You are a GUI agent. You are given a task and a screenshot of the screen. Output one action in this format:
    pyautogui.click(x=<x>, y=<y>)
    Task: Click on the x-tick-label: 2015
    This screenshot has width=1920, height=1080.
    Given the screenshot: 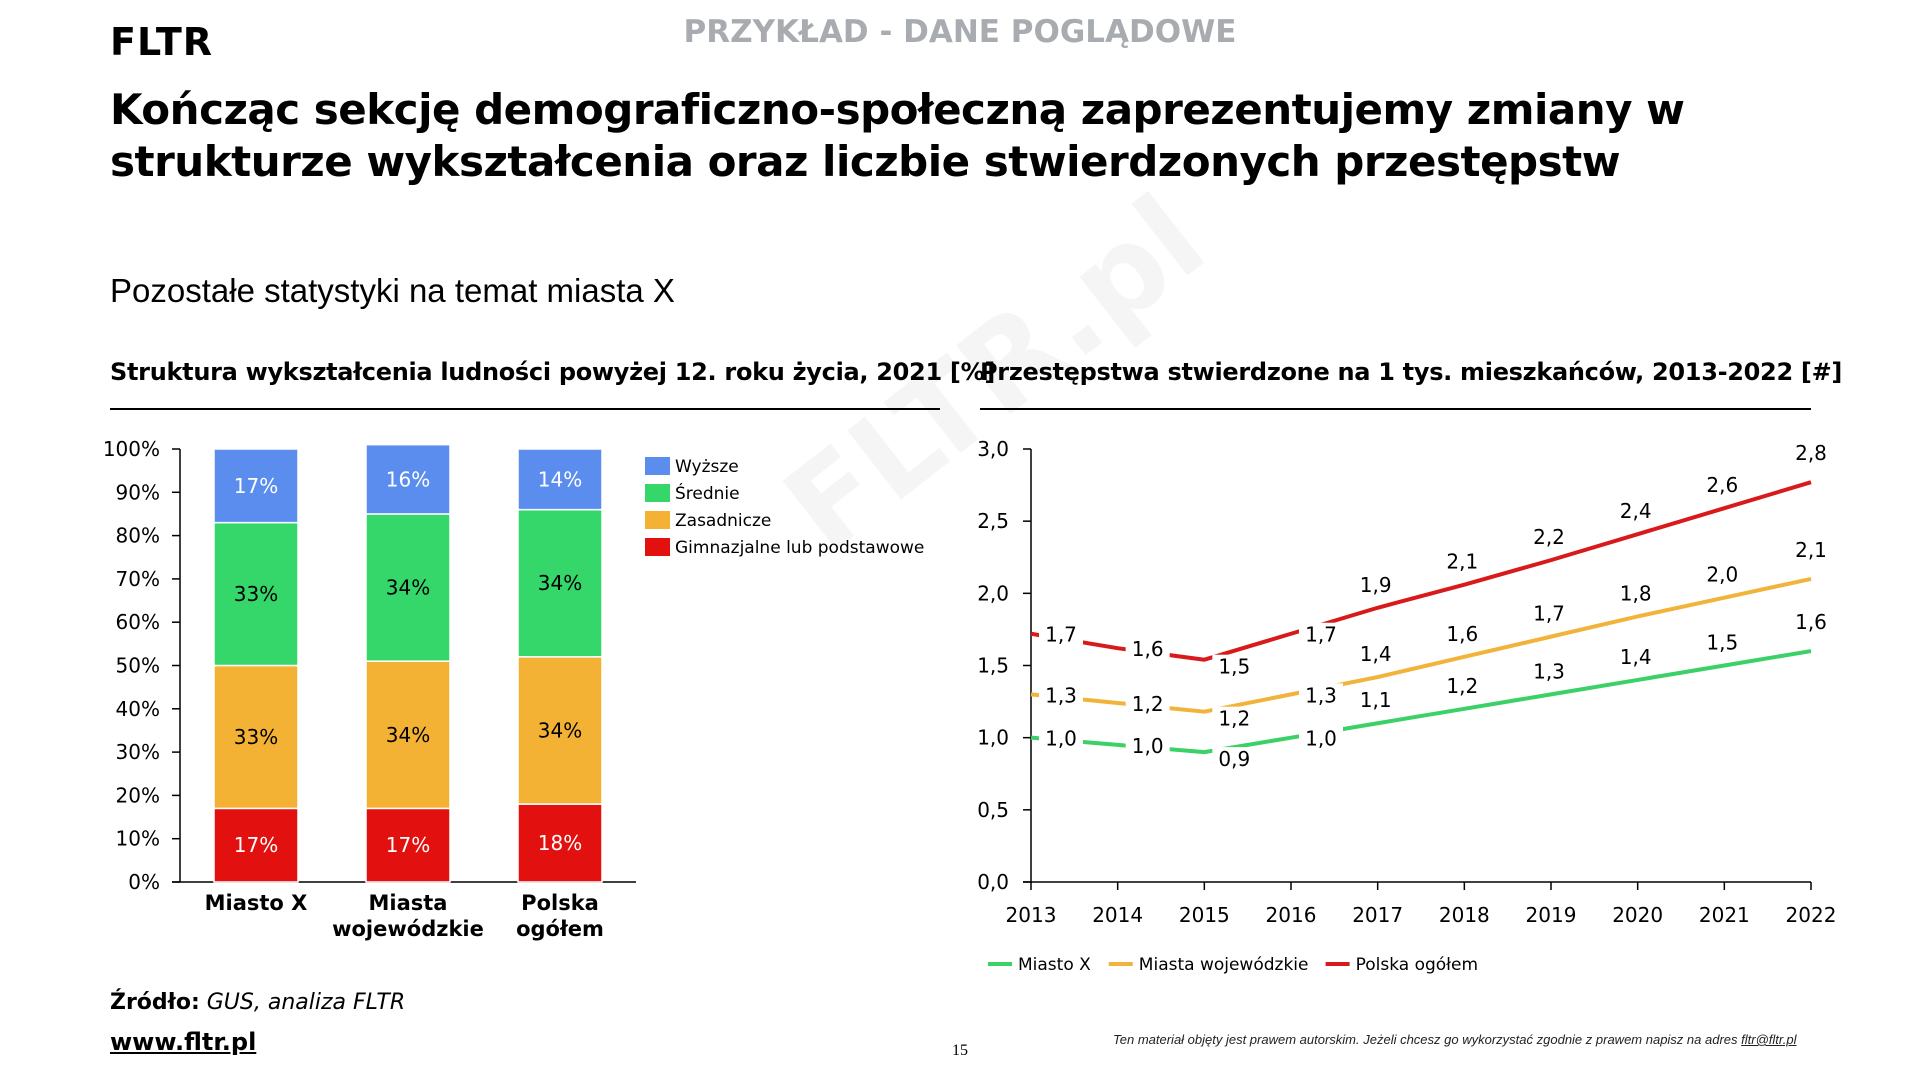 What is the action you would take?
    pyautogui.click(x=1204, y=915)
    